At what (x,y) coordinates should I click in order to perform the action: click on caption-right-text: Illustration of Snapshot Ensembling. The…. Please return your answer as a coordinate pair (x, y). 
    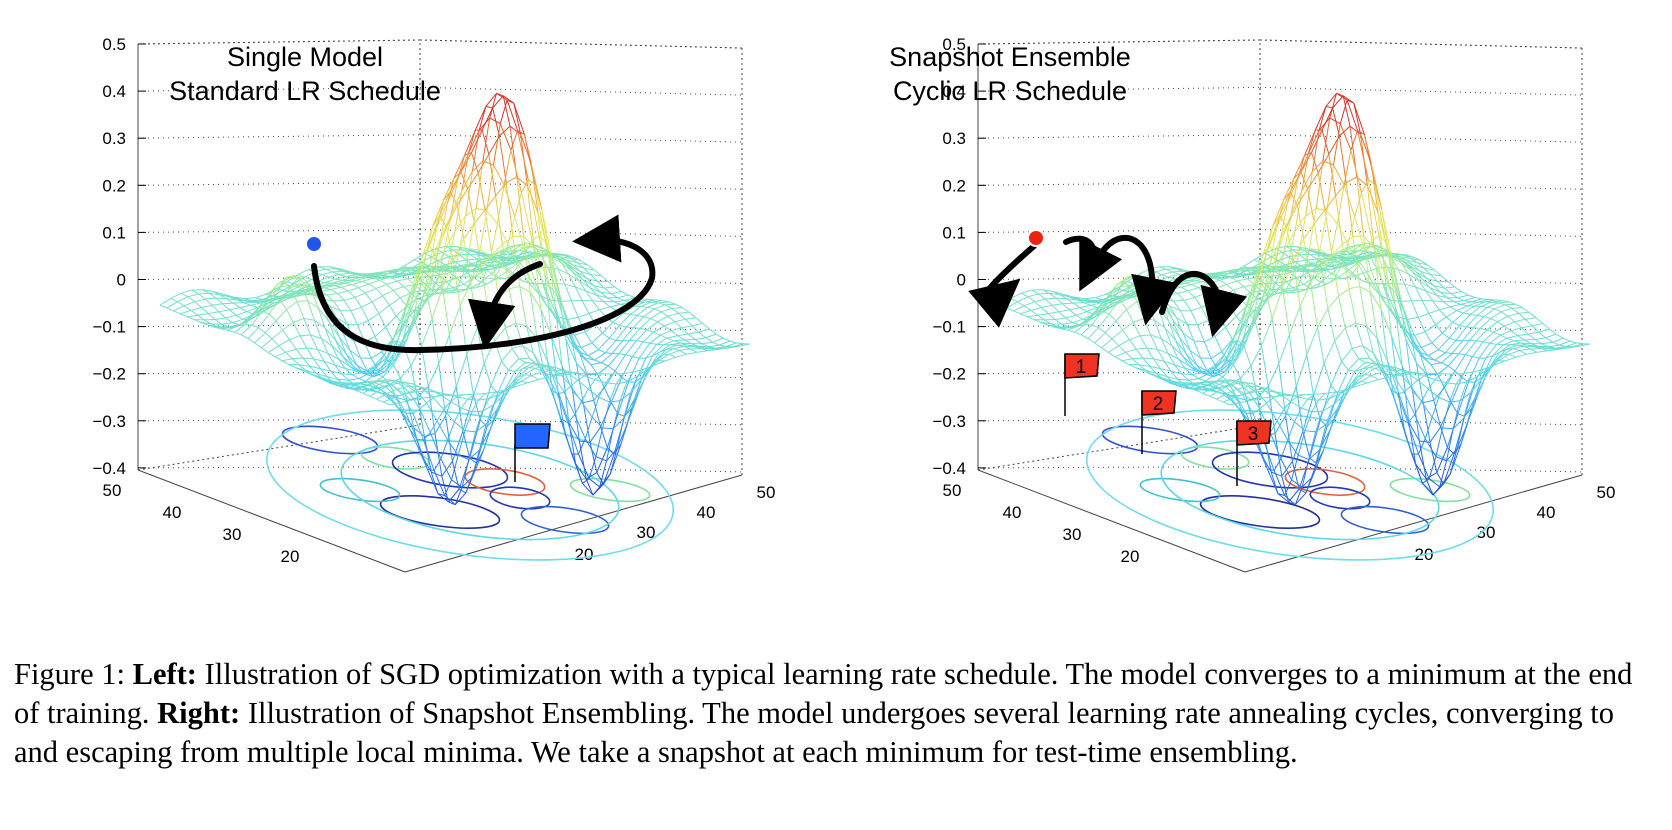
    Looking at the image, I should click on (814, 732).